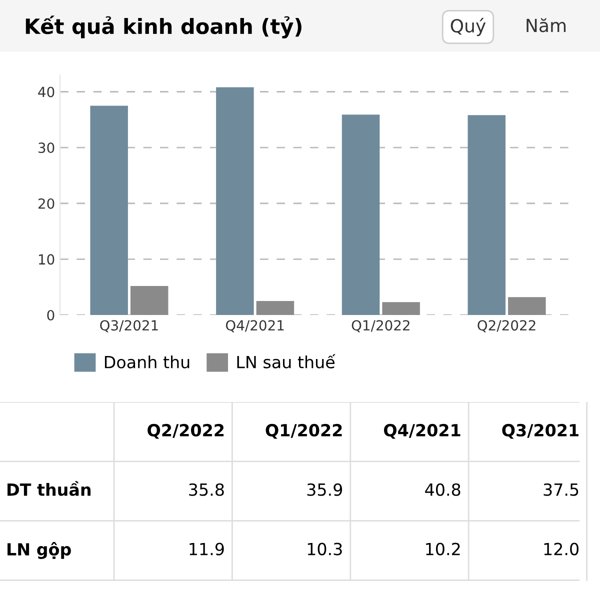 This screenshot has width=600, height=600. I want to click on category-label: Q1/2022, so click(304, 431).